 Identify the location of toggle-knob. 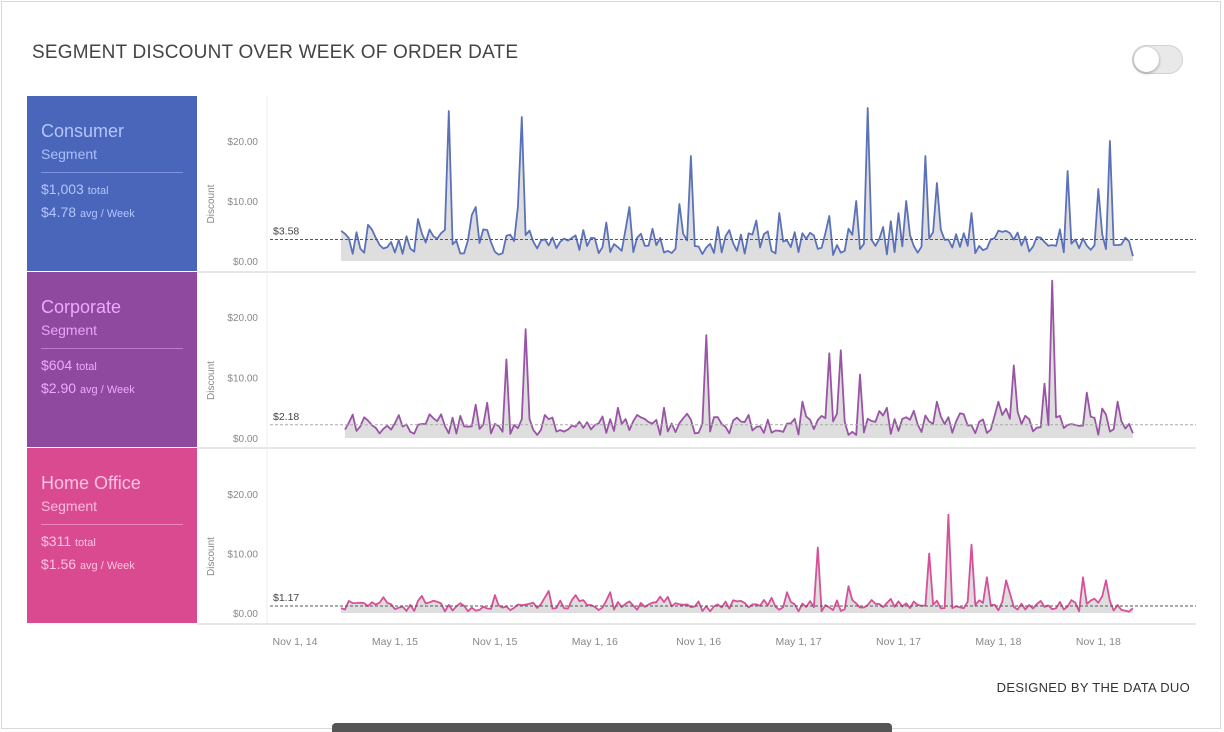
(1146, 59).